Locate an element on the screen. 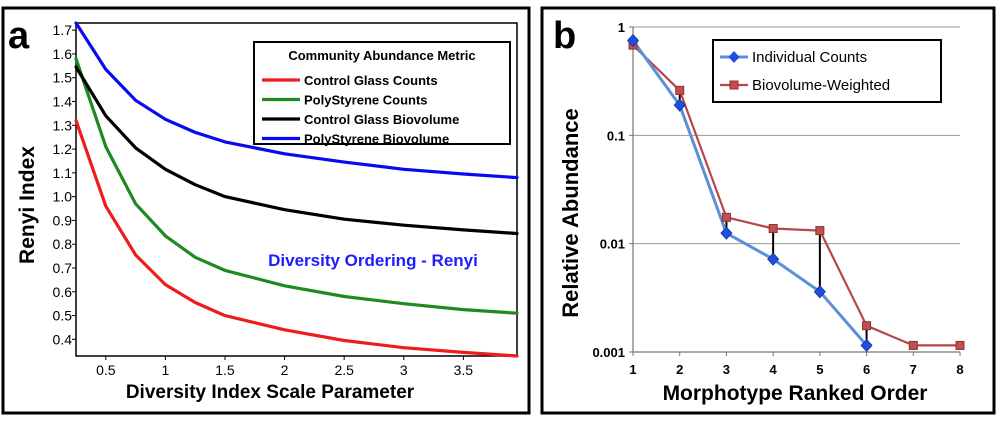 This screenshot has height=433, width=1000. y-tick-label: 0.9 is located at coordinates (63, 220).